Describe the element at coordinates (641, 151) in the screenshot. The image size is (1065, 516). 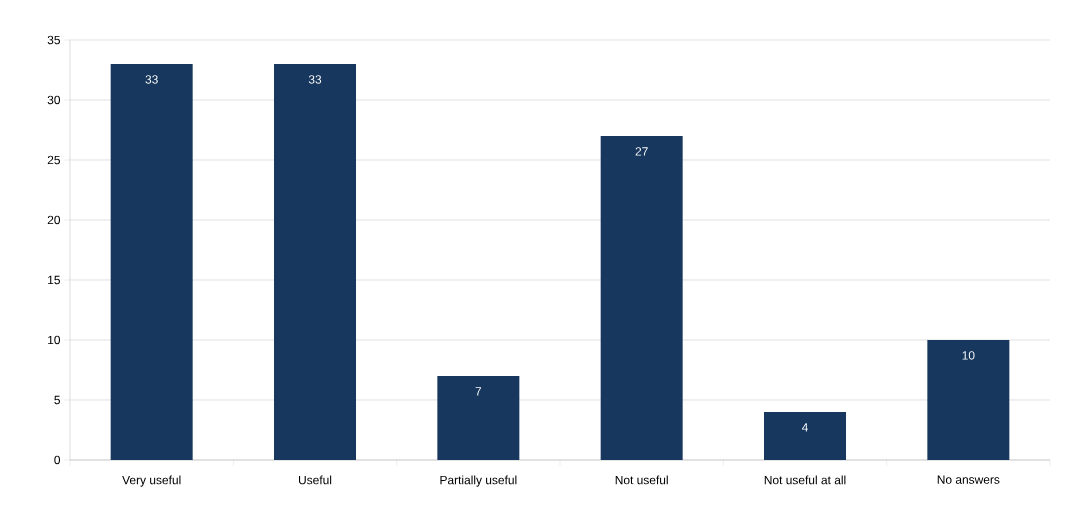
I see `data-label: 27` at that location.